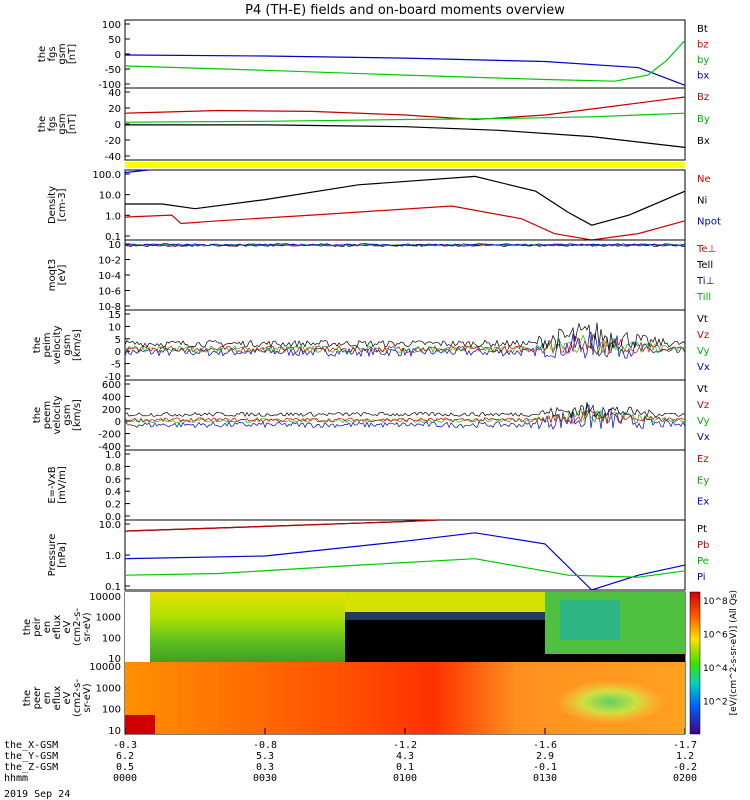 The height and width of the screenshot is (800, 750). I want to click on y-tick-label: 10-6, so click(109, 292).